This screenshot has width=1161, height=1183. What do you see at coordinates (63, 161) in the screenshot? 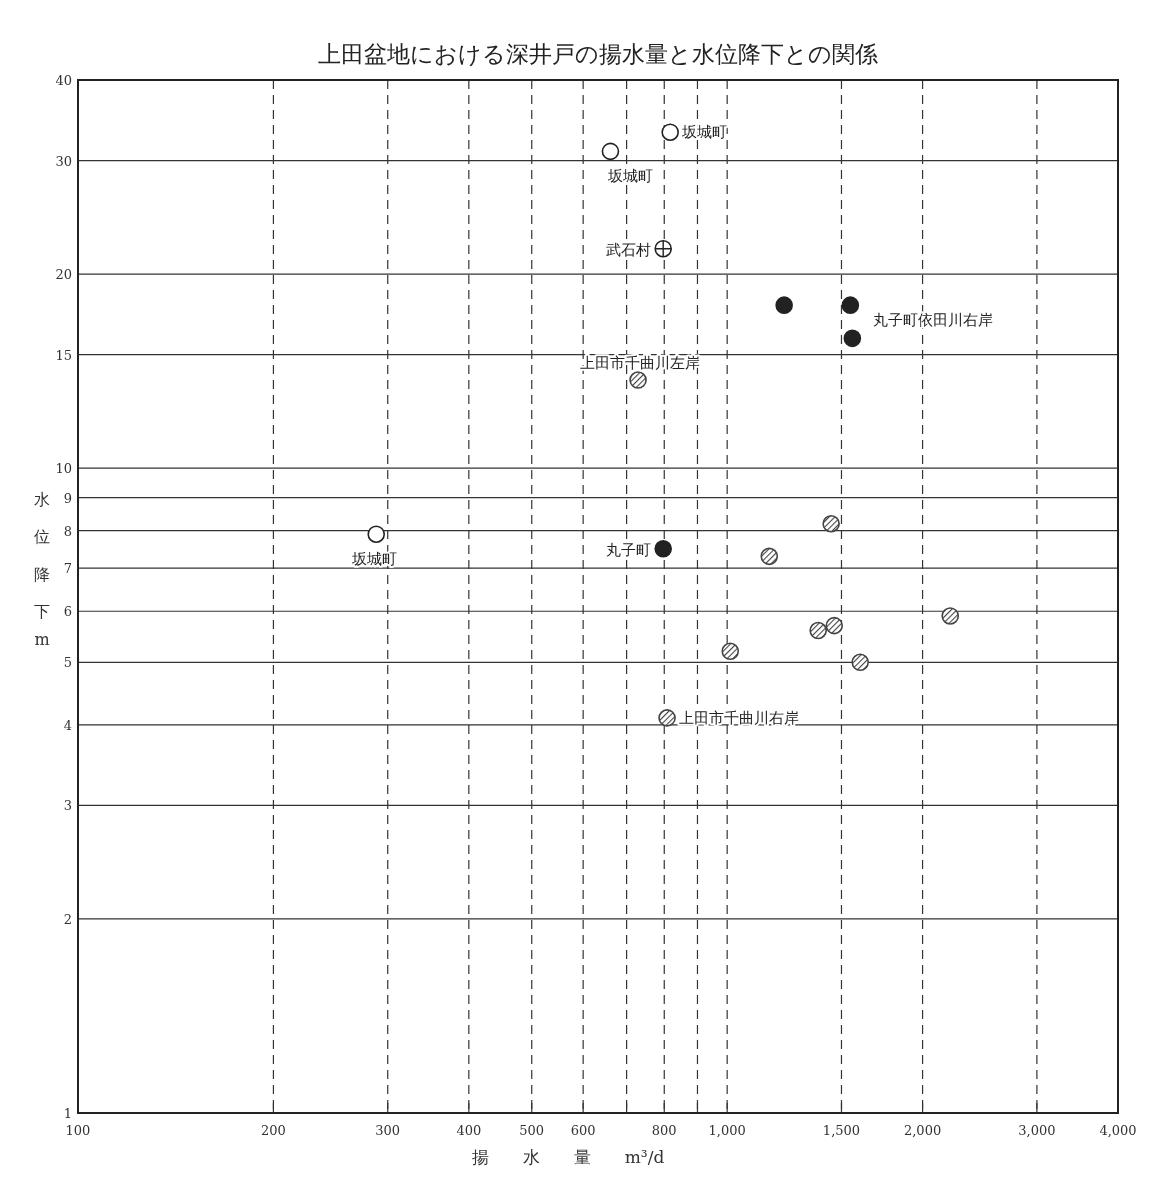
I see `y-tick-label: 30` at bounding box center [63, 161].